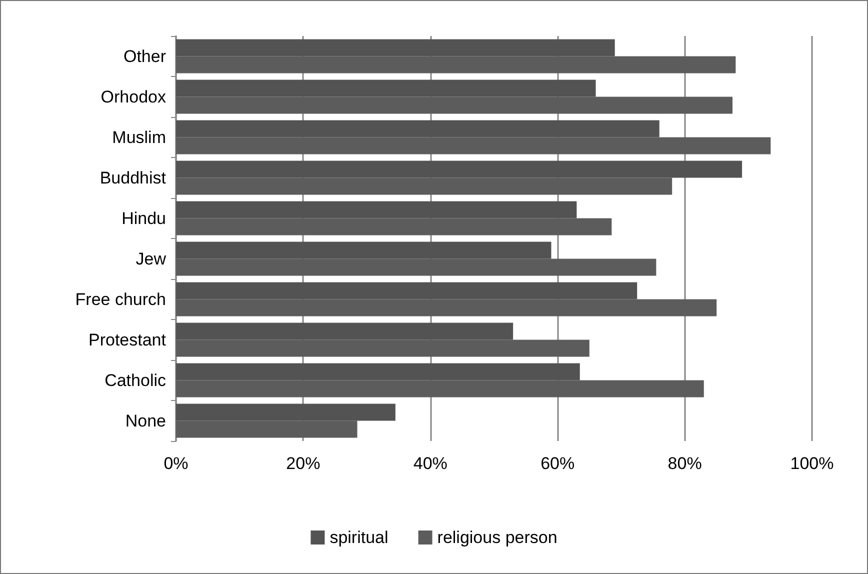 The height and width of the screenshot is (574, 868). I want to click on y-tick-label: Protestant, so click(127, 340).